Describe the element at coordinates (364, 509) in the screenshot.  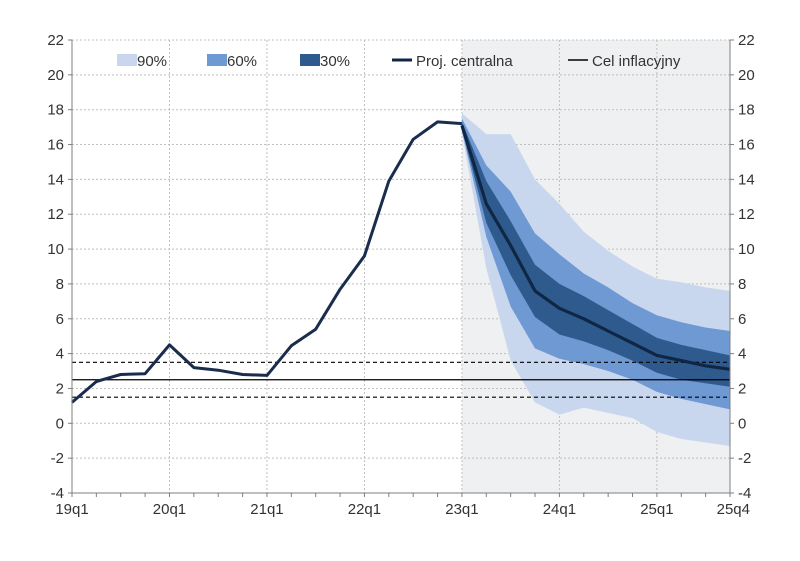
I see `x-tick-label: 22q1` at that location.